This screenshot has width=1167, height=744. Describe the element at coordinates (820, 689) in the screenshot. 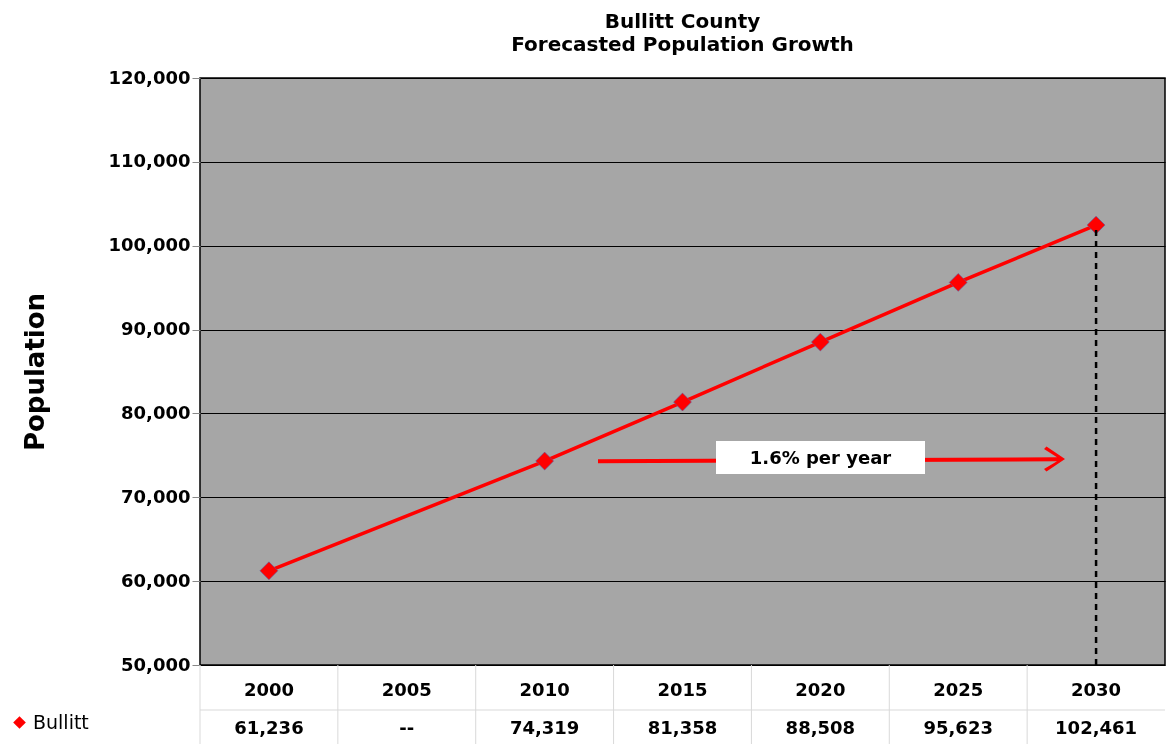

I see `x-tick-label: 2020` at that location.